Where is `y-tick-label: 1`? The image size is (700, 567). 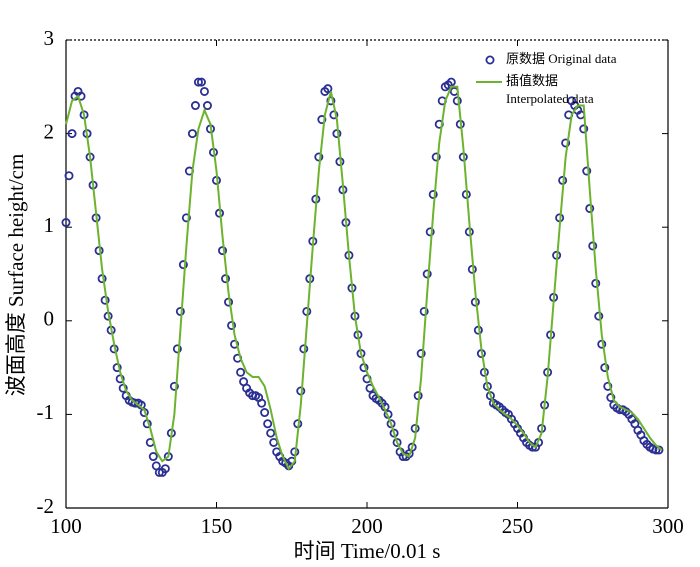 y-tick-label: 1 is located at coordinates (49, 225).